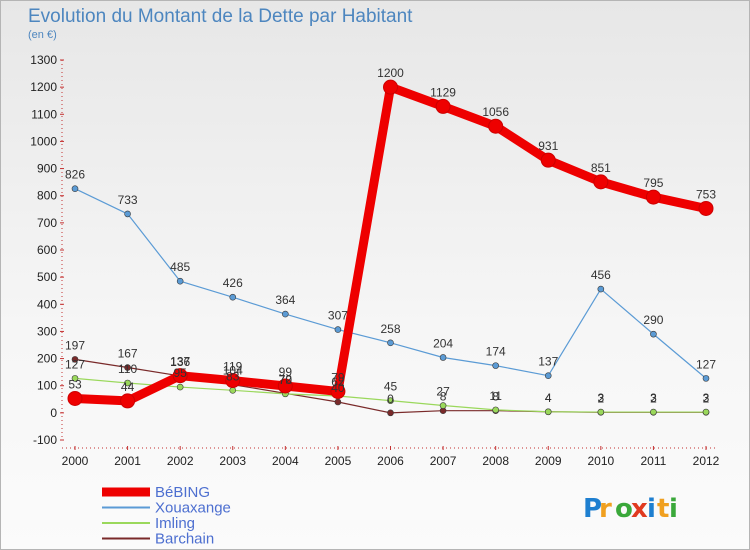 Image resolution: width=750 pixels, height=550 pixels. I want to click on data-label: 104, so click(233, 371).